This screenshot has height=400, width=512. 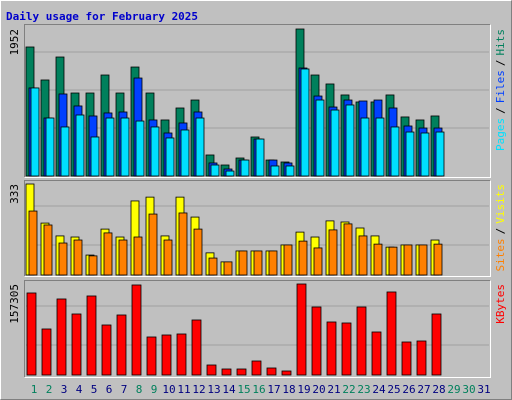 I want to click on x-tick-label: 14, so click(x=229, y=389).